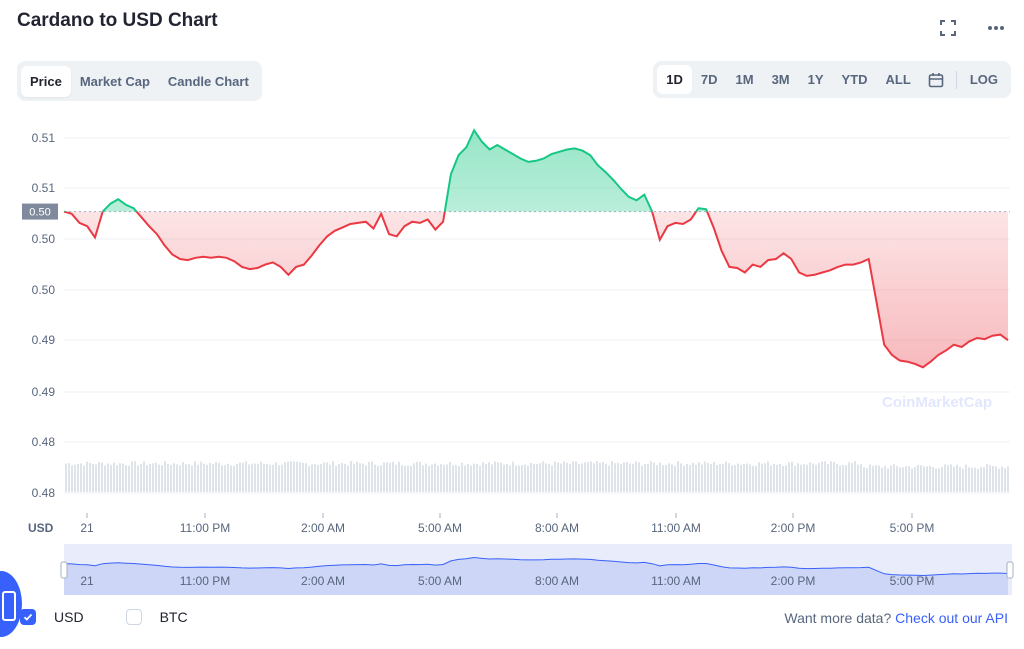  Describe the element at coordinates (972, 28) in the screenshot. I see `chart-actions` at that location.